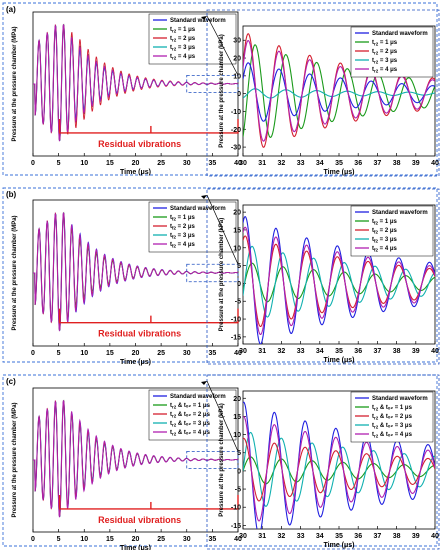  Describe the element at coordinates (385, 43) in the screenshot. I see `zoom-legend-entry: tr2 = 1 μs` at that location.